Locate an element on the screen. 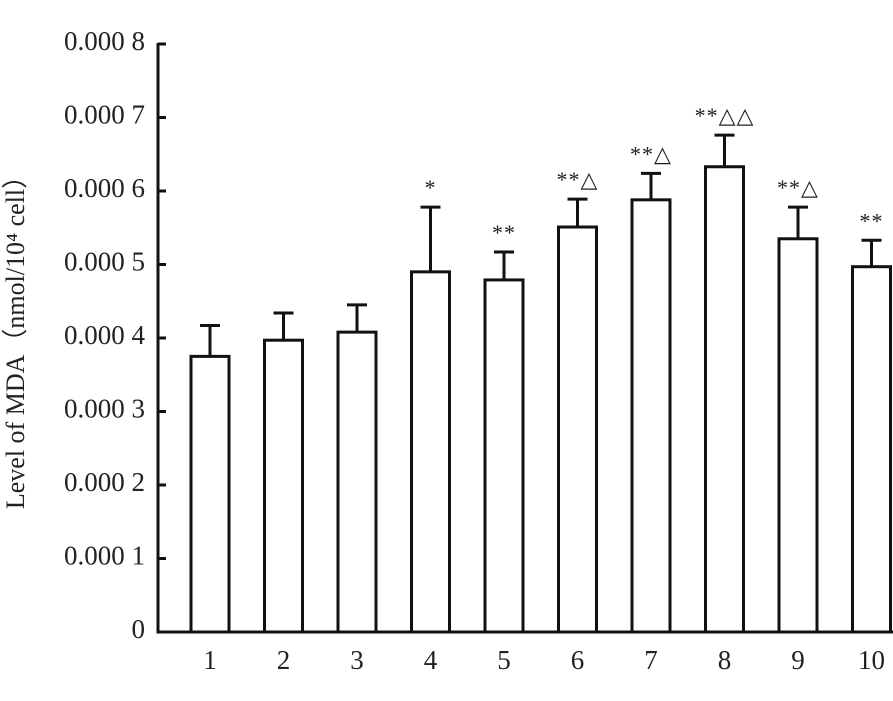  x-tick-label: 8 is located at coordinates (725, 660).